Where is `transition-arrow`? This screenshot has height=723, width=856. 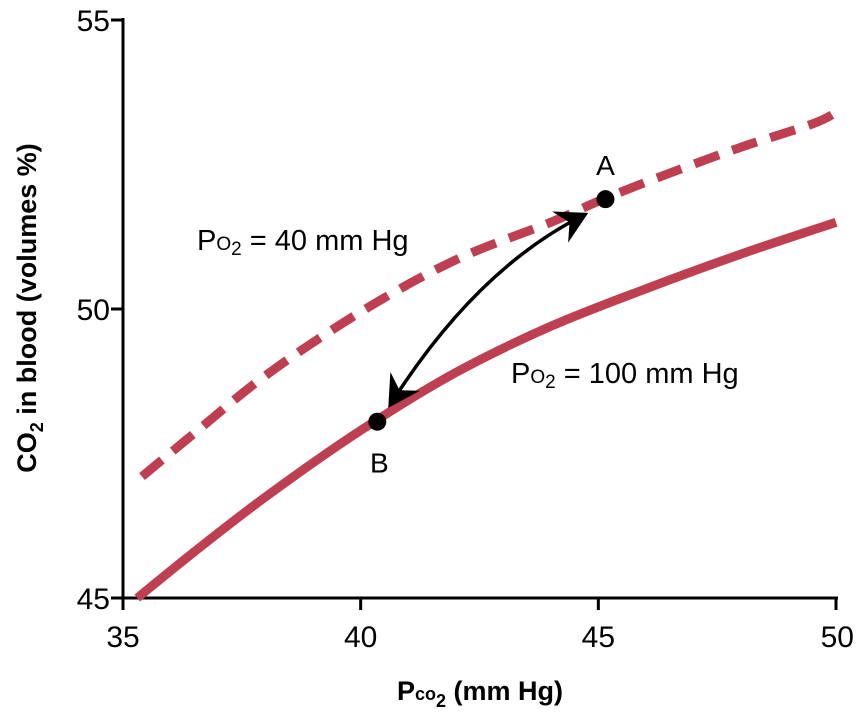
transition-arrow is located at coordinates (488, 309).